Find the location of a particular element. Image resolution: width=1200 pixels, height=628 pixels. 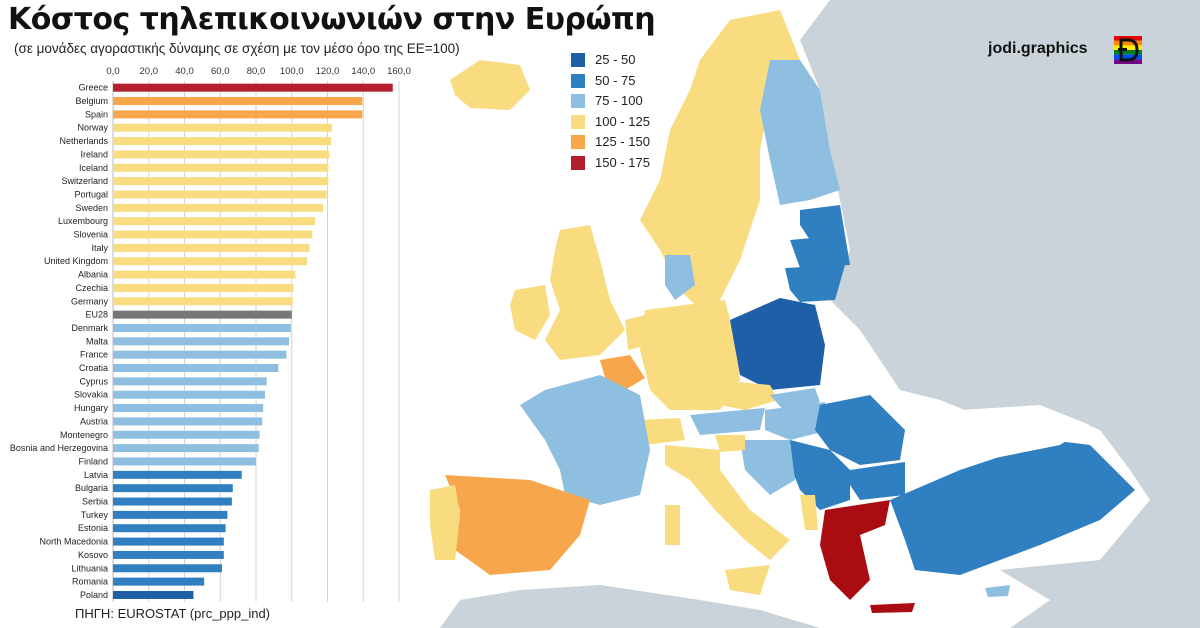

map-uk is located at coordinates (585, 292).